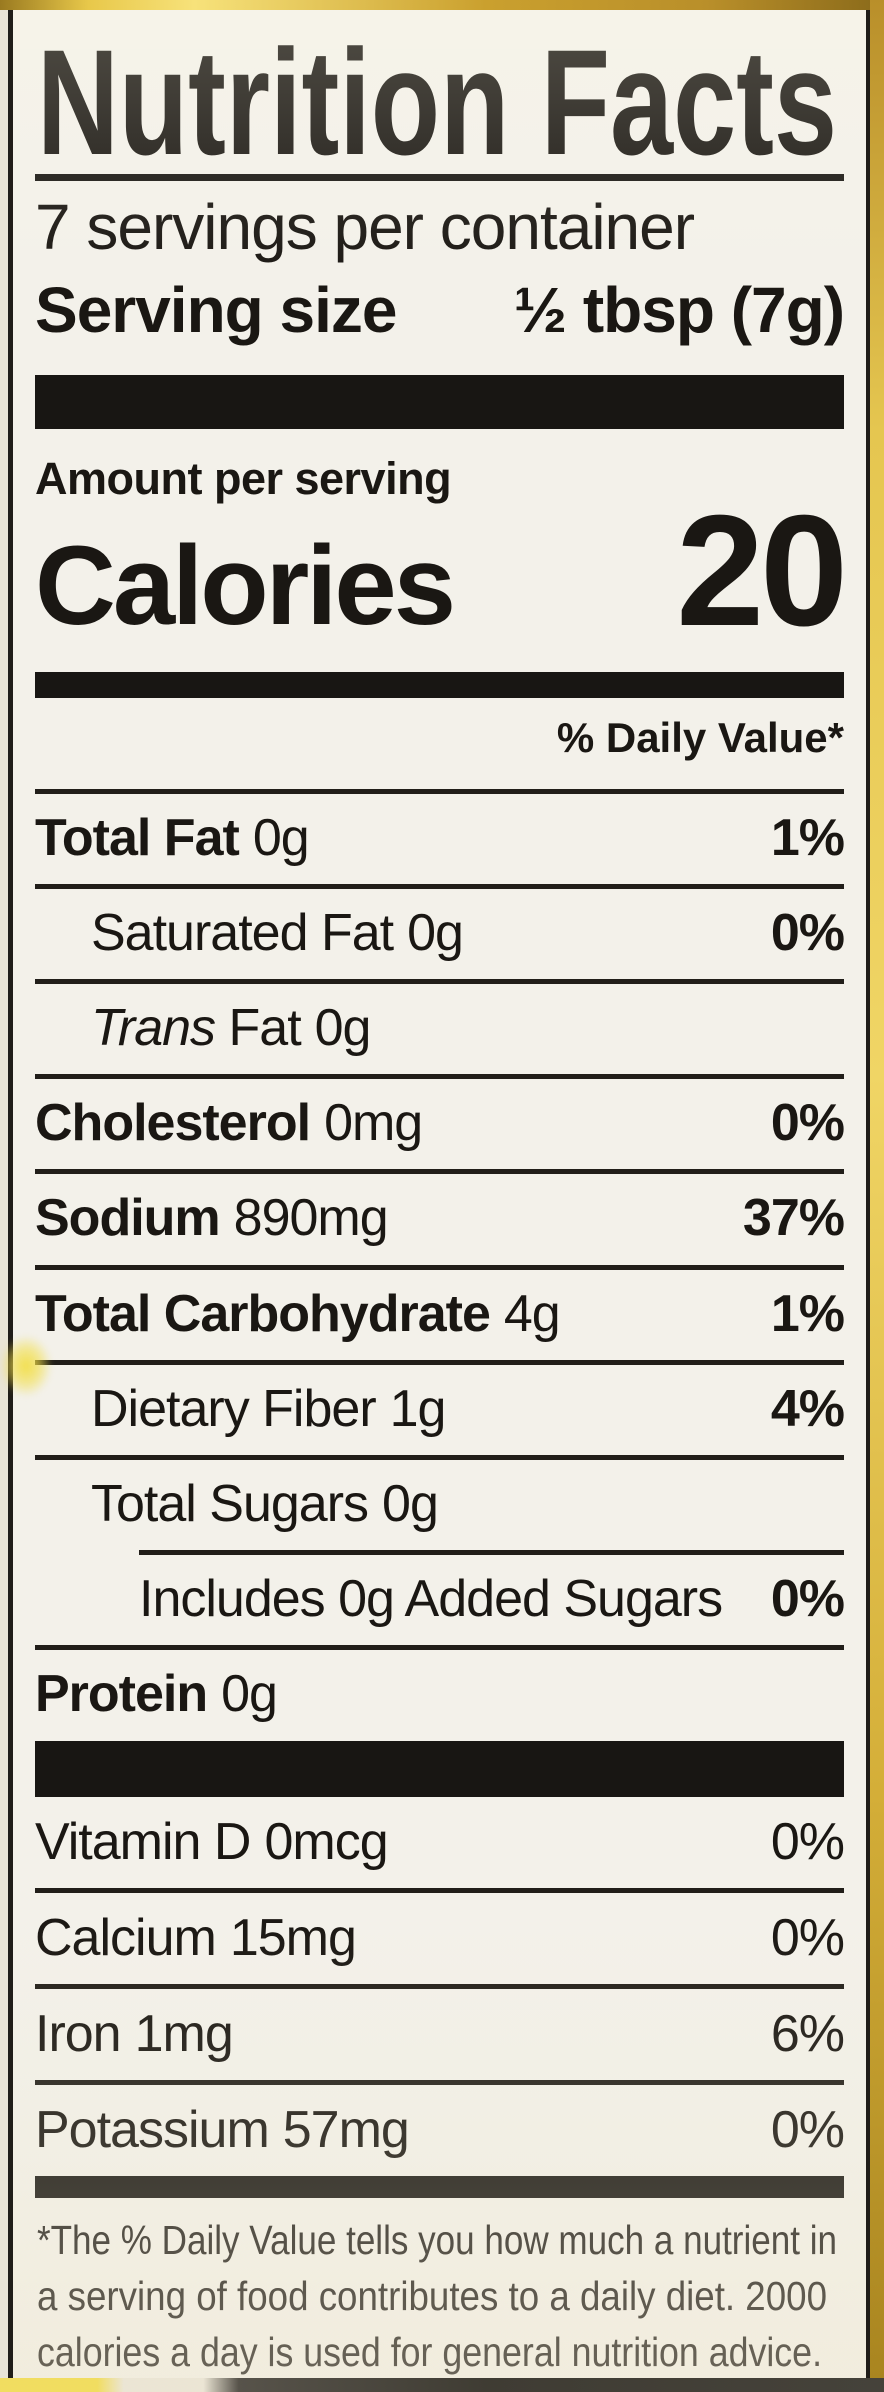  What do you see at coordinates (440, 2130) in the screenshot?
I see `vitamin-row-potassium: Potassium 57mg 0%` at bounding box center [440, 2130].